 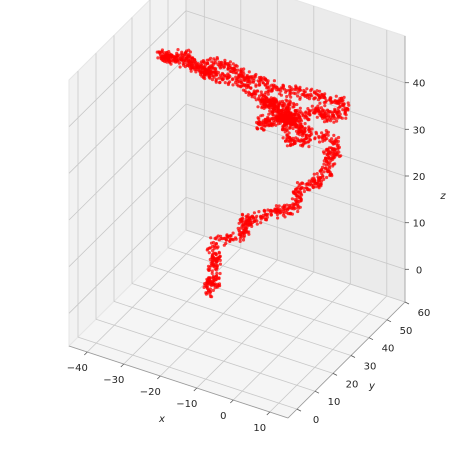 What do you see at coordinates (178, 382) in the screenshot?
I see `x-axis-line` at bounding box center [178, 382].